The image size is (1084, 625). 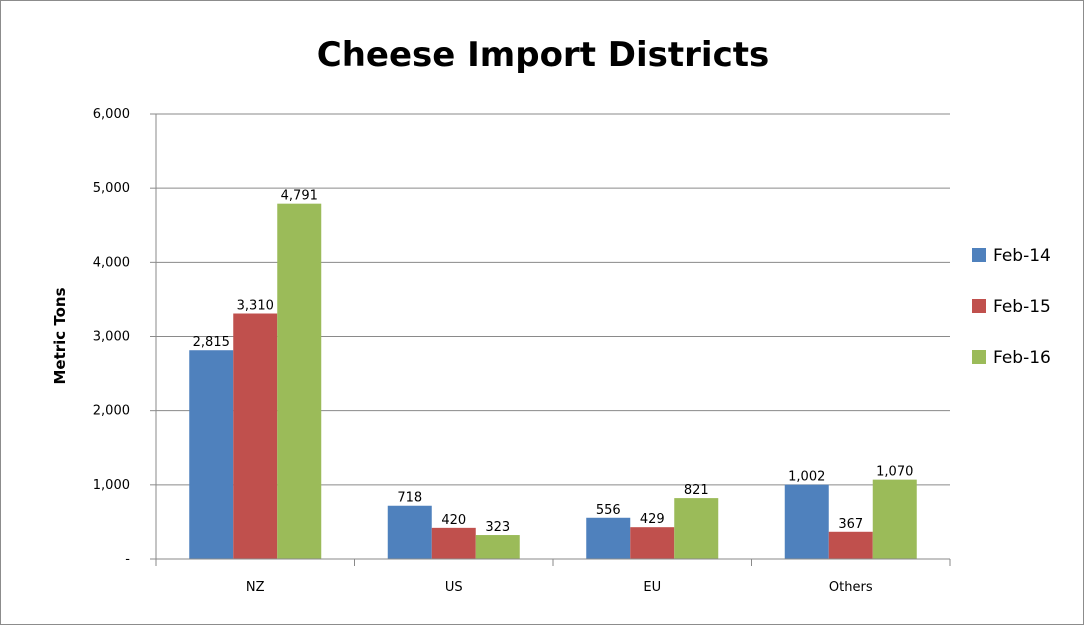 What do you see at coordinates (409, 532) in the screenshot?
I see `bar-feb-14-us` at bounding box center [409, 532].